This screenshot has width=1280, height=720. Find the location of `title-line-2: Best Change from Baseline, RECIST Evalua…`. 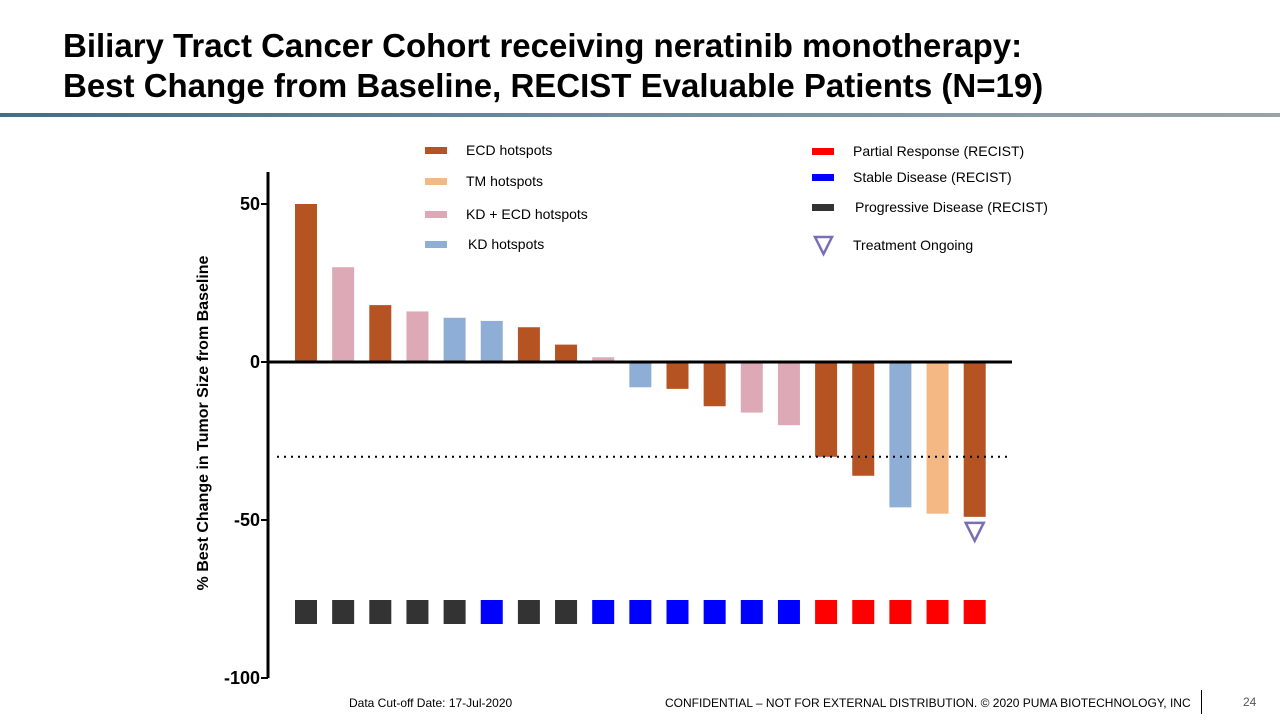

title-line-2: Best Change from Baseline, RECIST Evalua… is located at coordinates (553, 85).